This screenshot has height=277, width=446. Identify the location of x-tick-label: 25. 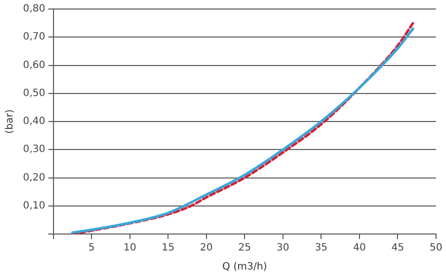
(244, 248).